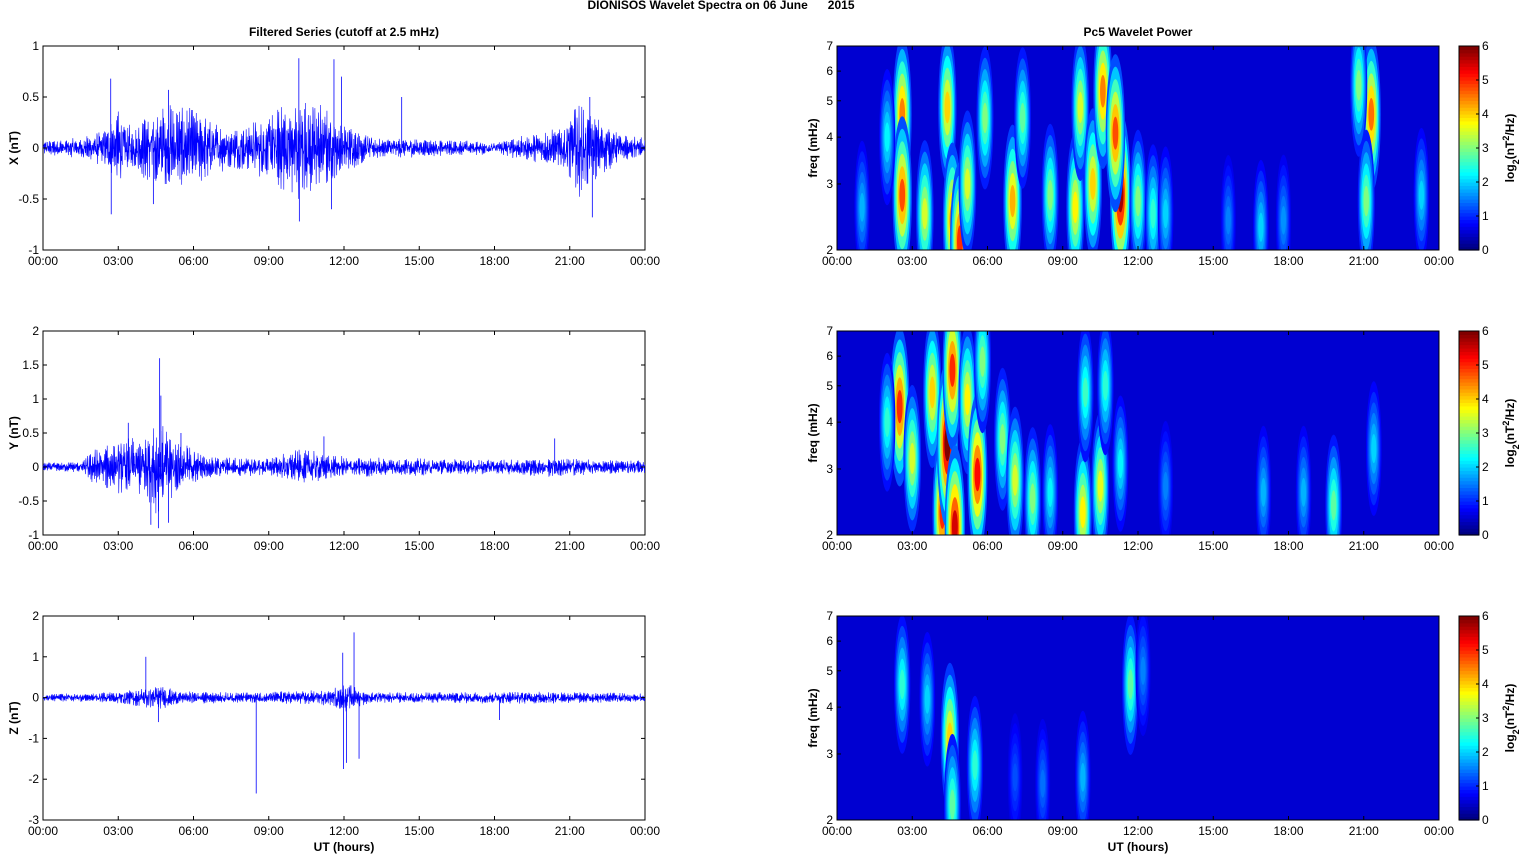 The image size is (1521, 854). I want to click on colorbar-tick-label: 6, so click(1485, 331).